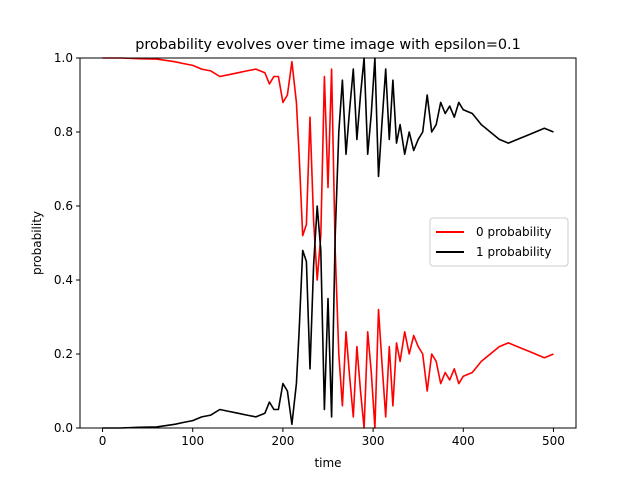 This screenshot has width=640, height=480. What do you see at coordinates (63, 206) in the screenshot?
I see `y-tick-label: 0.6` at bounding box center [63, 206].